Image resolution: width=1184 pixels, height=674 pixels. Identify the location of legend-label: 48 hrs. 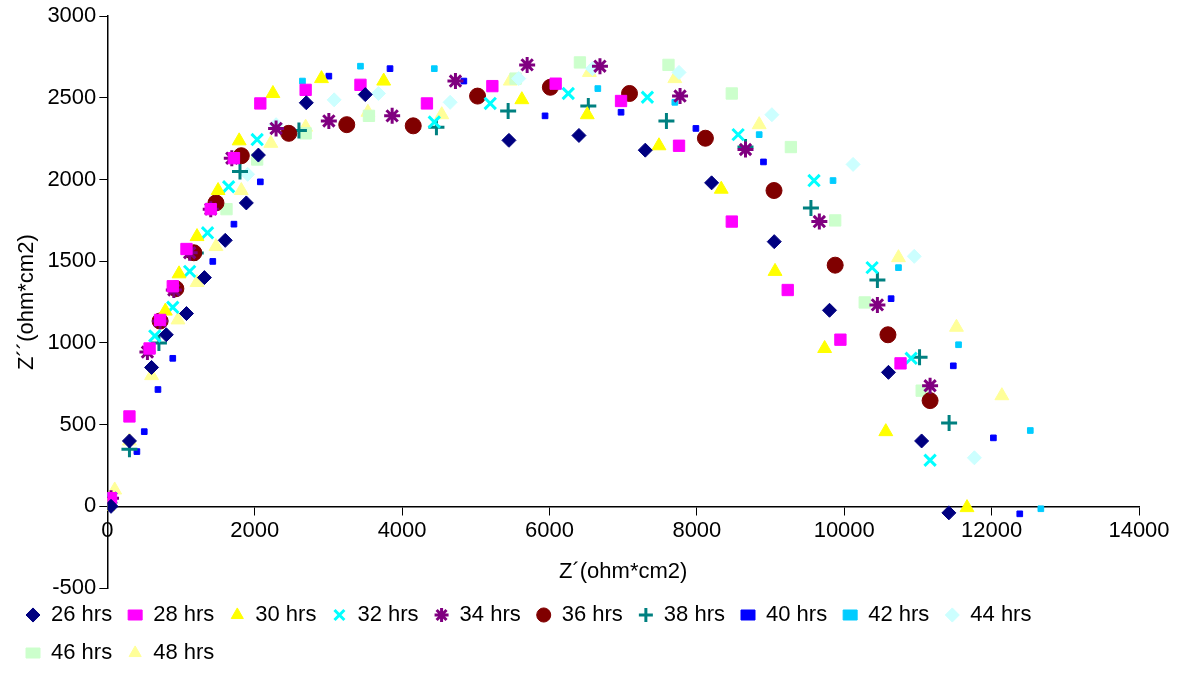
(184, 652).